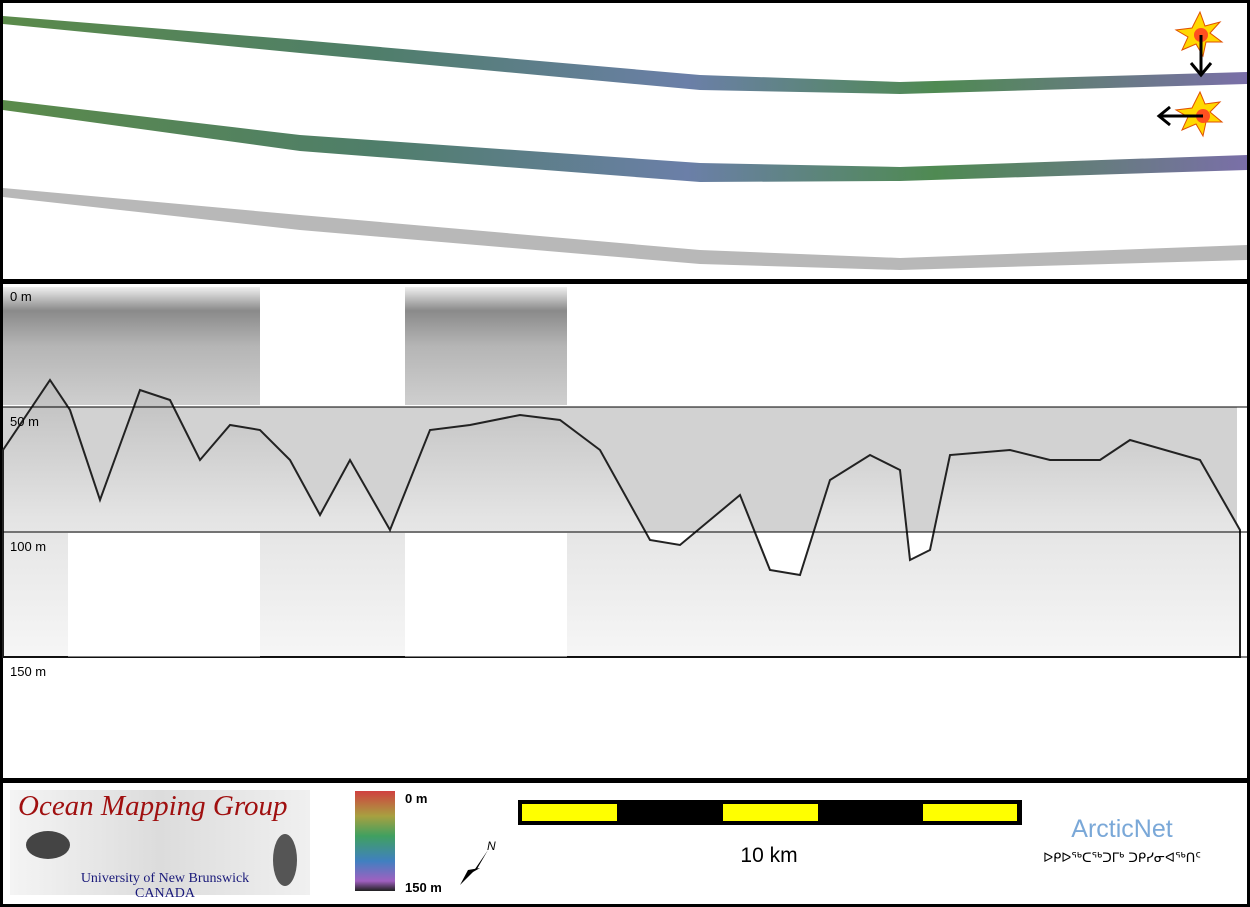  Describe the element at coordinates (491, 846) in the screenshot. I see `svg-text: N` at that location.